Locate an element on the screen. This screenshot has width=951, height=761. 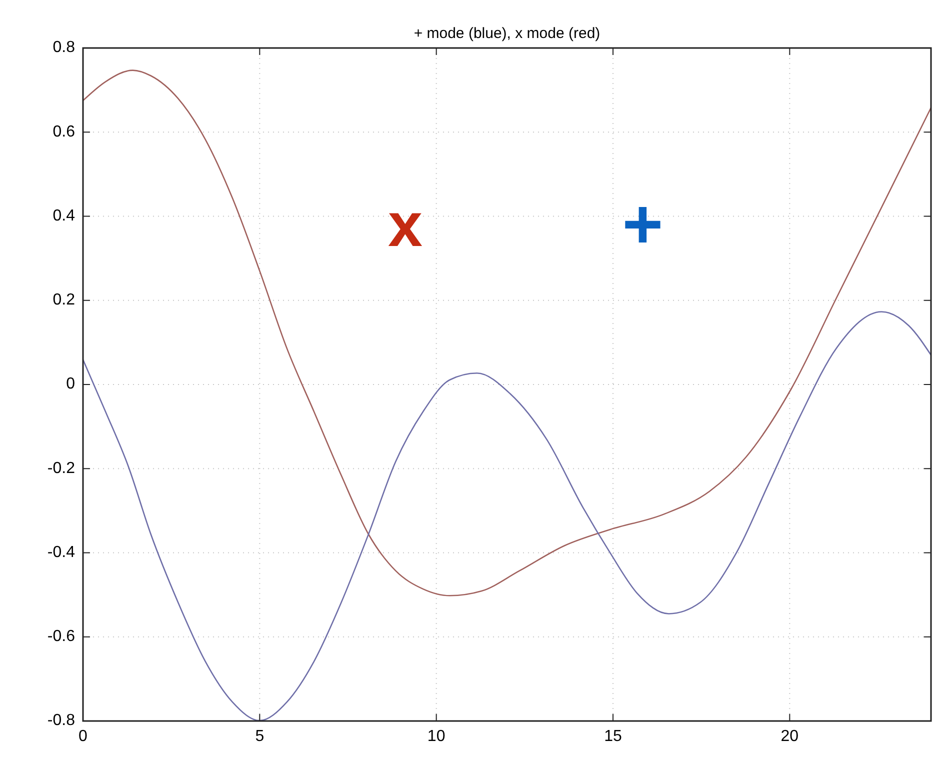
y-tick-label: 0.6 is located at coordinates (64, 131).